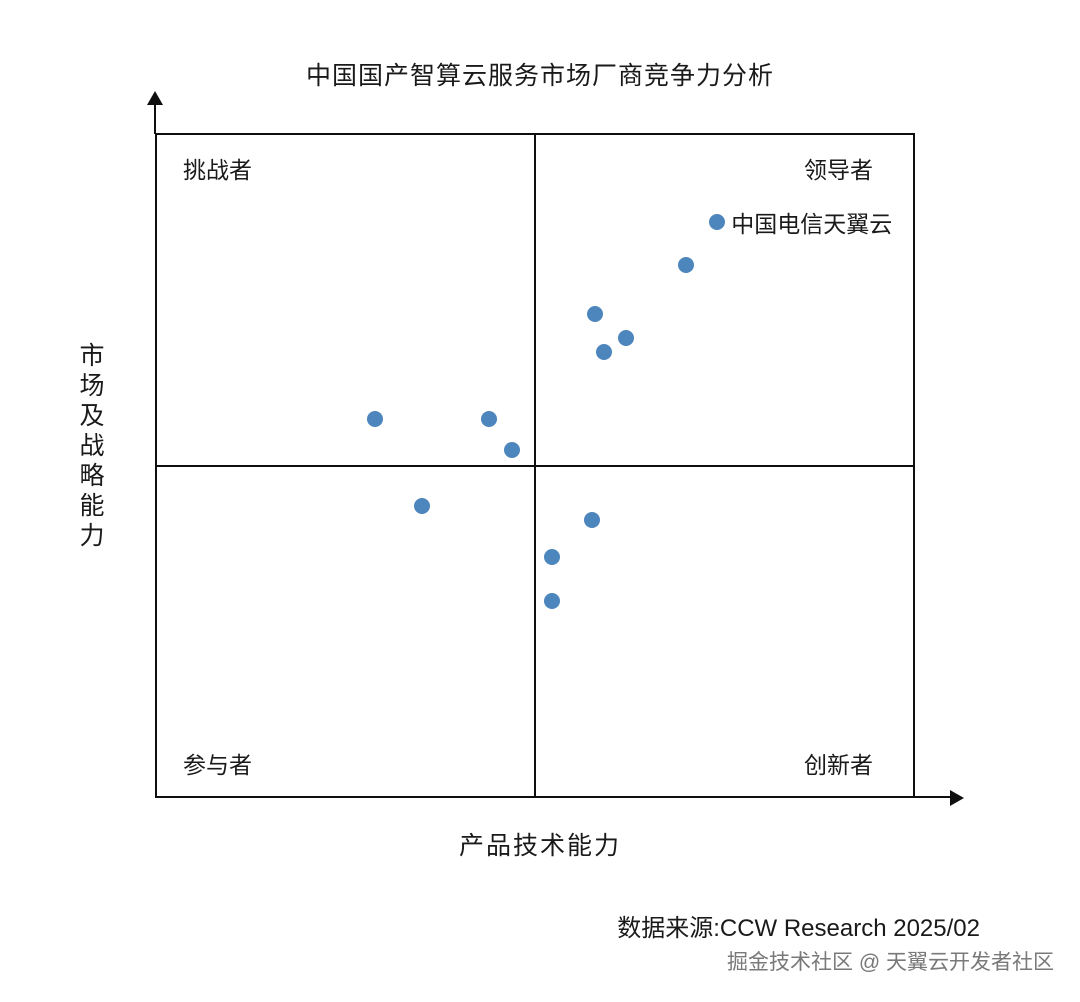  I want to click on chart-title: 中国国产智算云服务市场厂商竞争力分析, so click(539, 76).